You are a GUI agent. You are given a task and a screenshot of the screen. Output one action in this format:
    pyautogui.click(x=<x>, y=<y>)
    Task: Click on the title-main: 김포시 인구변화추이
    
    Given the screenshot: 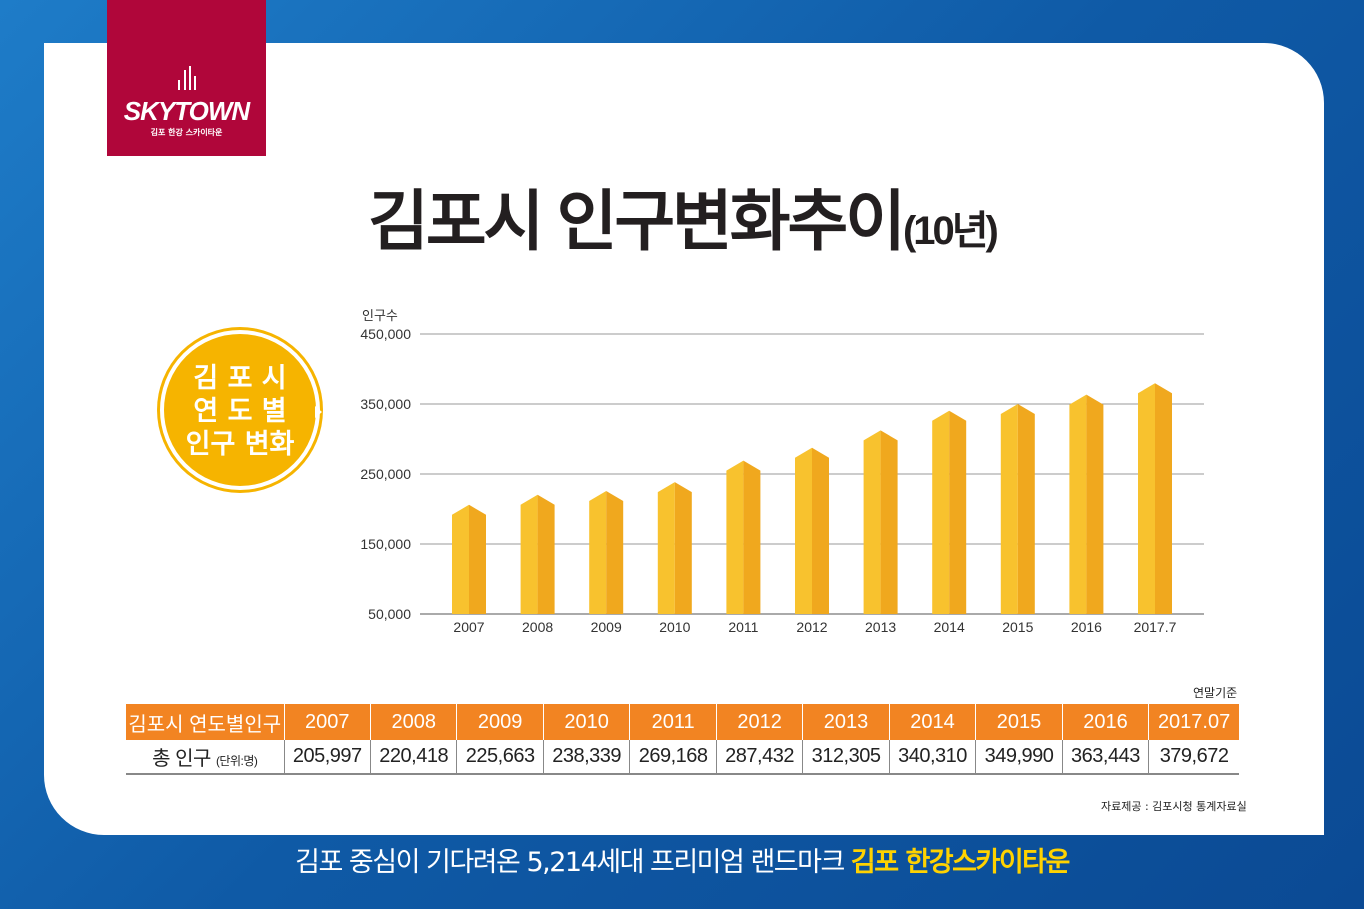 What is the action you would take?
    pyautogui.click(x=637, y=221)
    